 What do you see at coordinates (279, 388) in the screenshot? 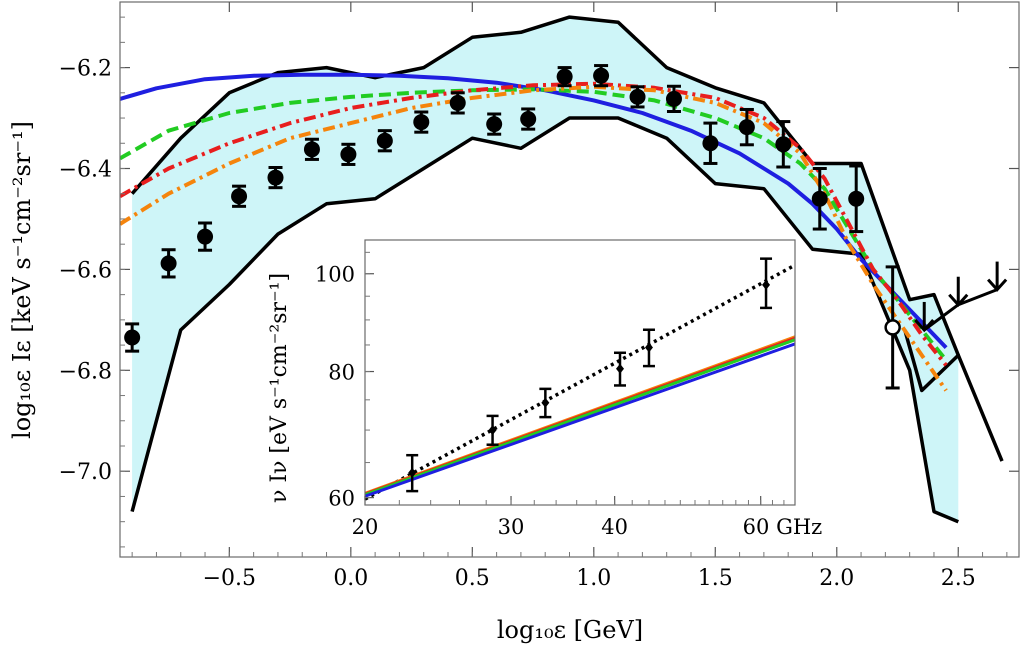
I see `inset-y-axis-title: ν Iν [eV s⁻¹cm⁻²sr⁻¹]` at bounding box center [279, 388].